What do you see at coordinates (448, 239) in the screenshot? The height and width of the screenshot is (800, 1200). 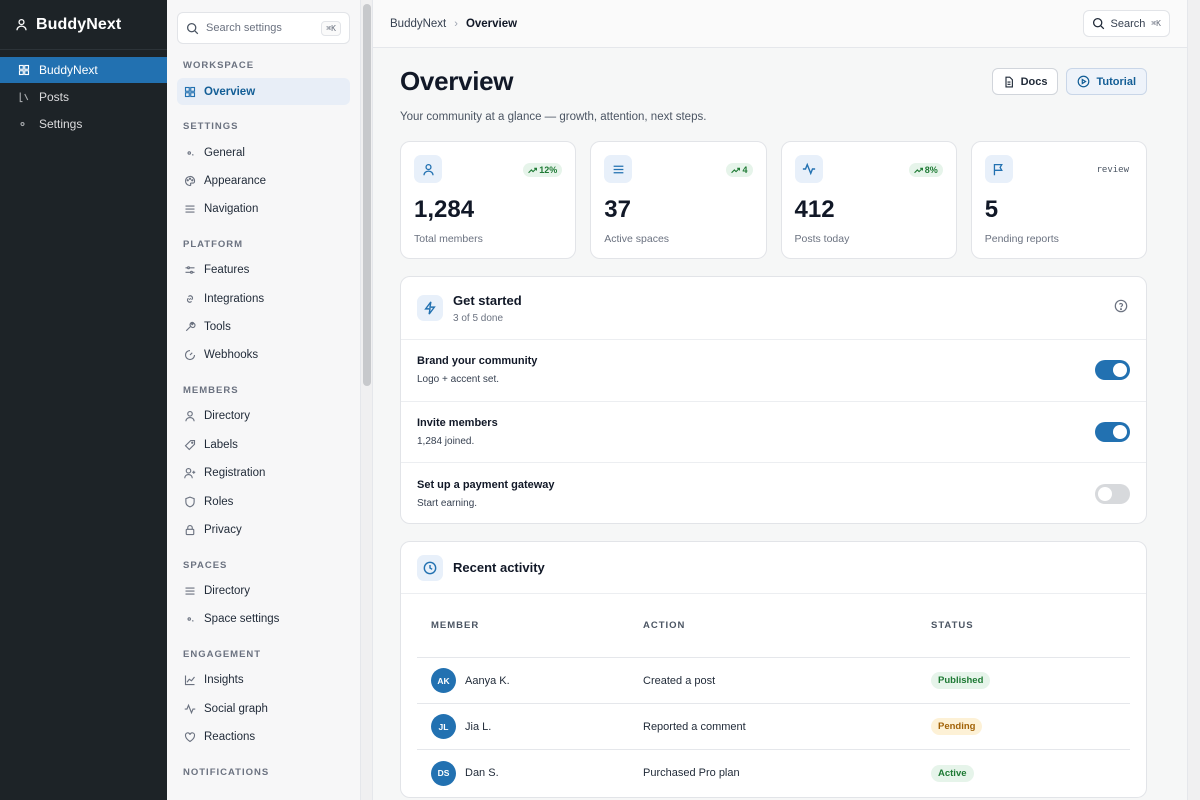 I see `stat-label: Total members` at bounding box center [448, 239].